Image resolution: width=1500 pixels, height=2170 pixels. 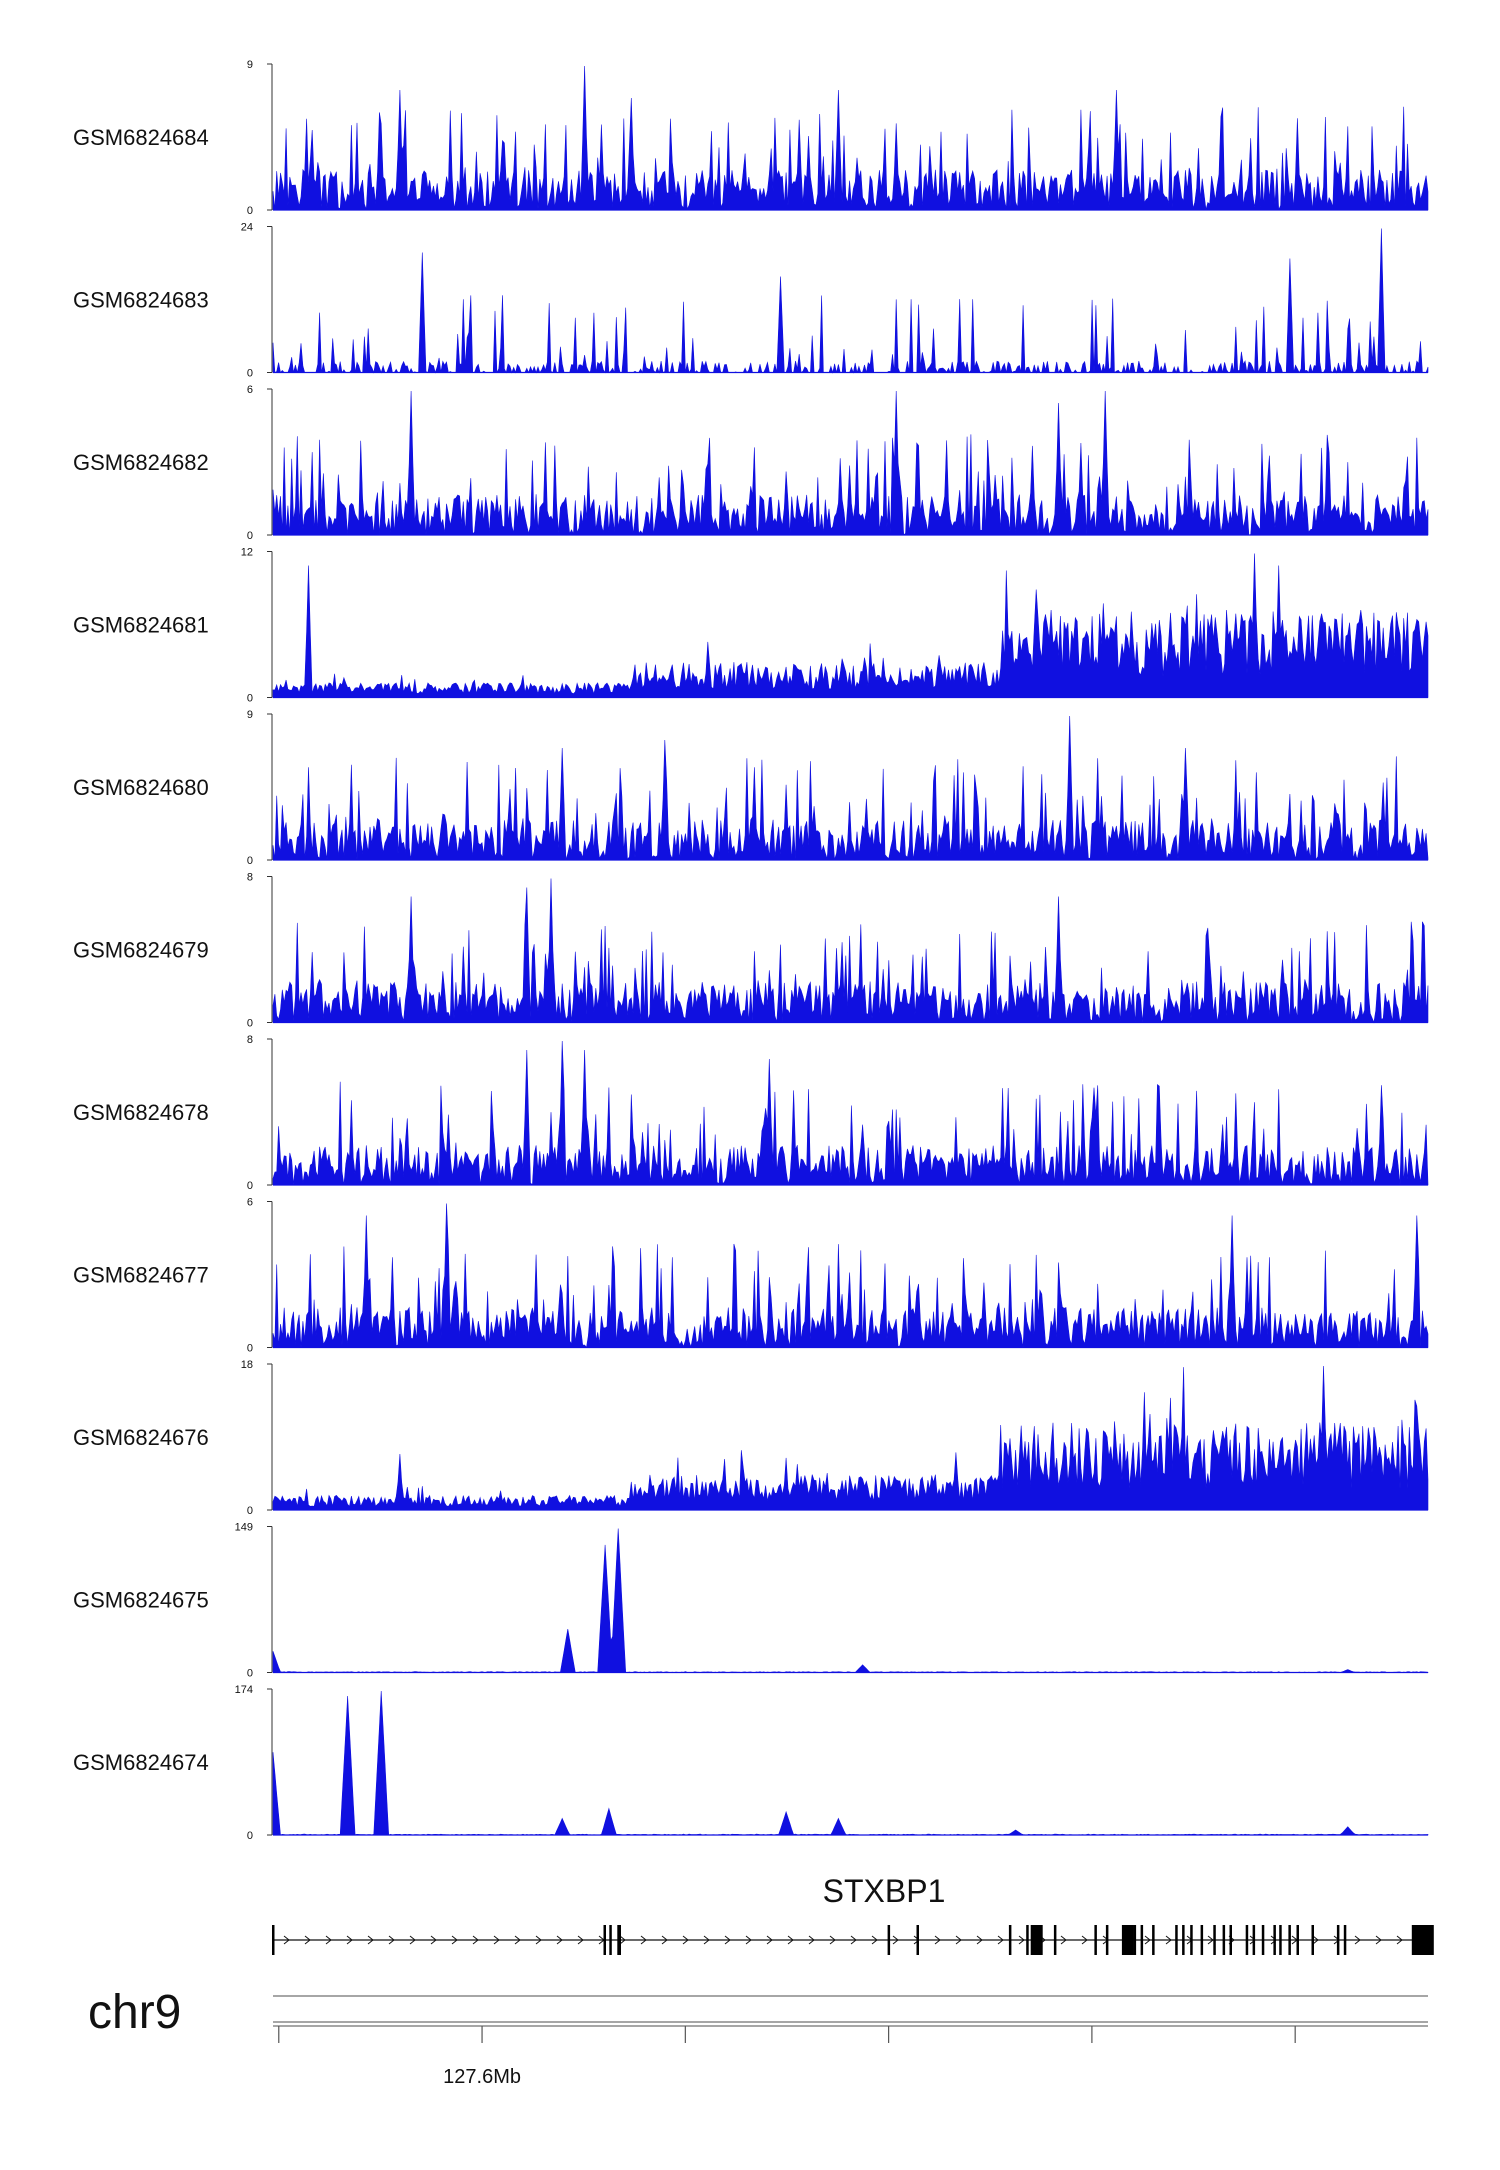 What do you see at coordinates (751, 788) in the screenshot?
I see `track-GSM6824680: GSM6824680 9 0` at bounding box center [751, 788].